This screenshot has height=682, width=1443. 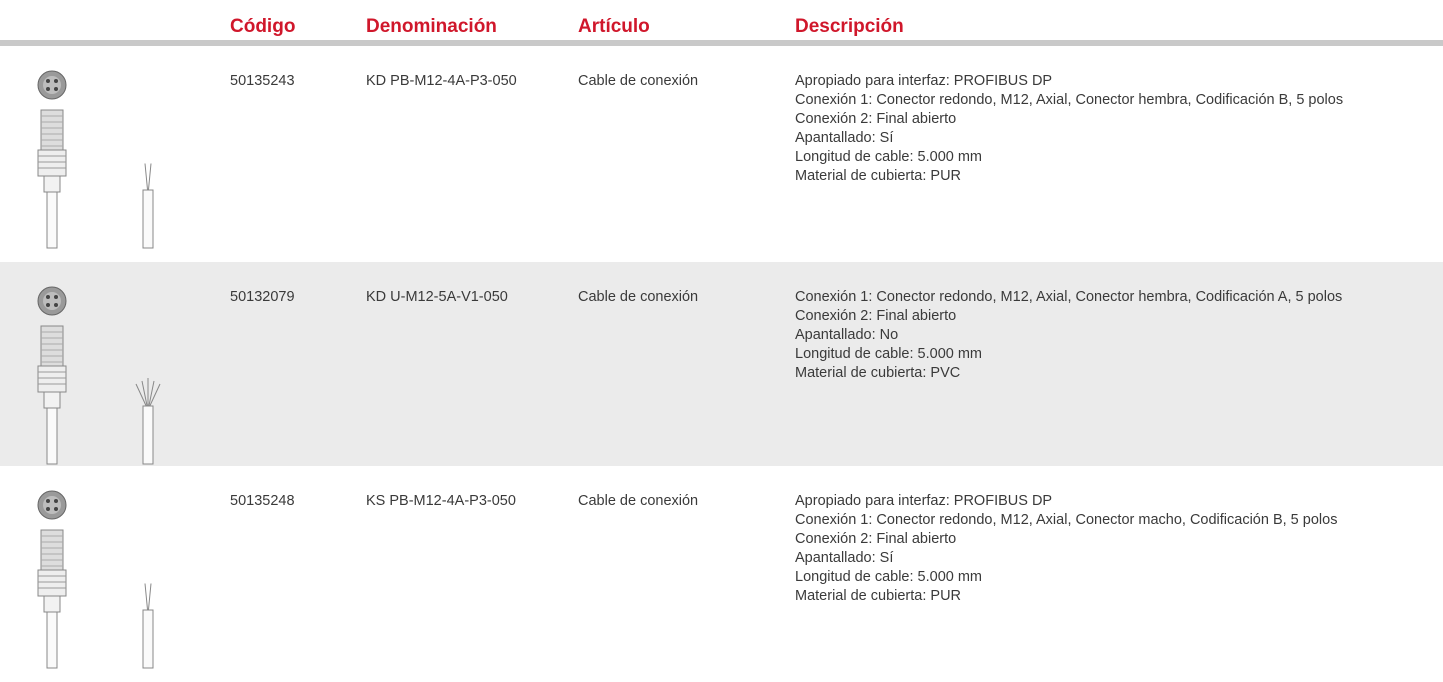 What do you see at coordinates (262, 501) in the screenshot?
I see `code: 50135248` at bounding box center [262, 501].